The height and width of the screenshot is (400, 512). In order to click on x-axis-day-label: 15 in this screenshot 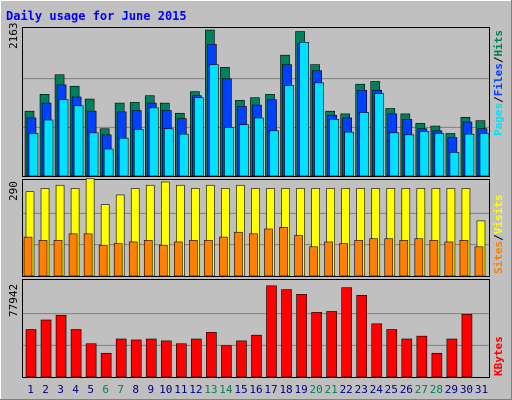, I will do `click(240, 389)`.